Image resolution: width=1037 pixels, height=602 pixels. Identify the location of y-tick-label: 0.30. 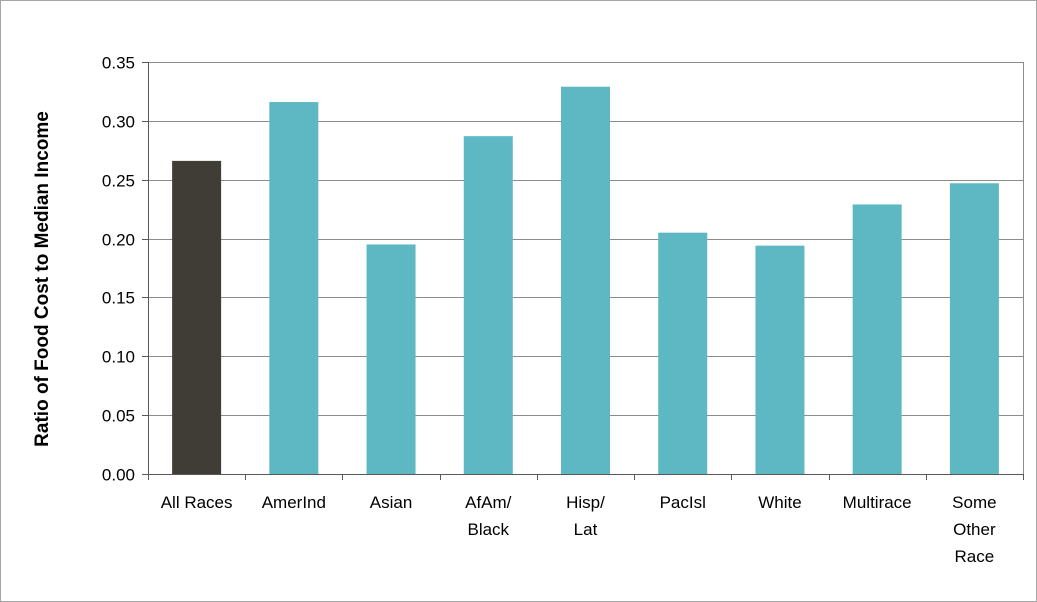
(118, 122).